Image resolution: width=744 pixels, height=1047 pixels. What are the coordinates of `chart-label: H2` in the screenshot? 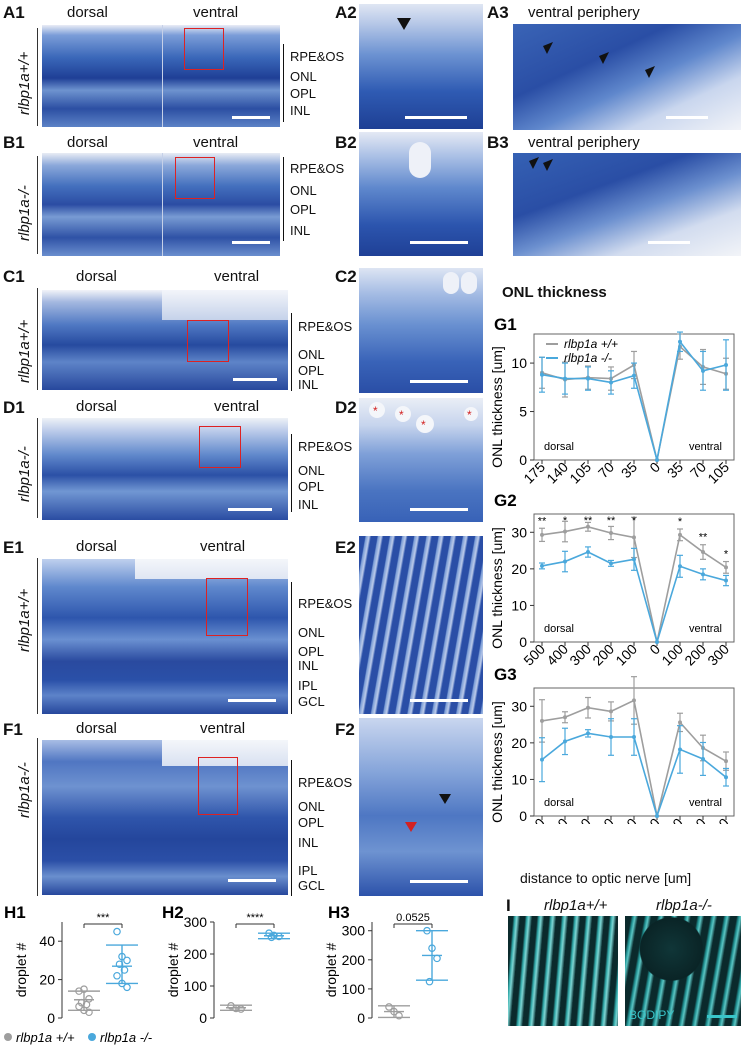 It's located at (173, 912).